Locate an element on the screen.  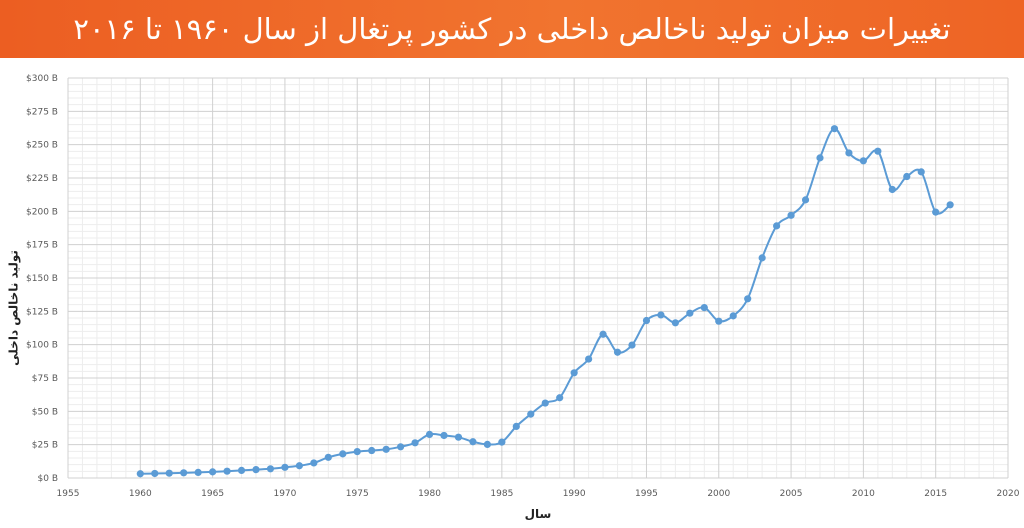
x-tick-label: 1975 is located at coordinates (357, 494).